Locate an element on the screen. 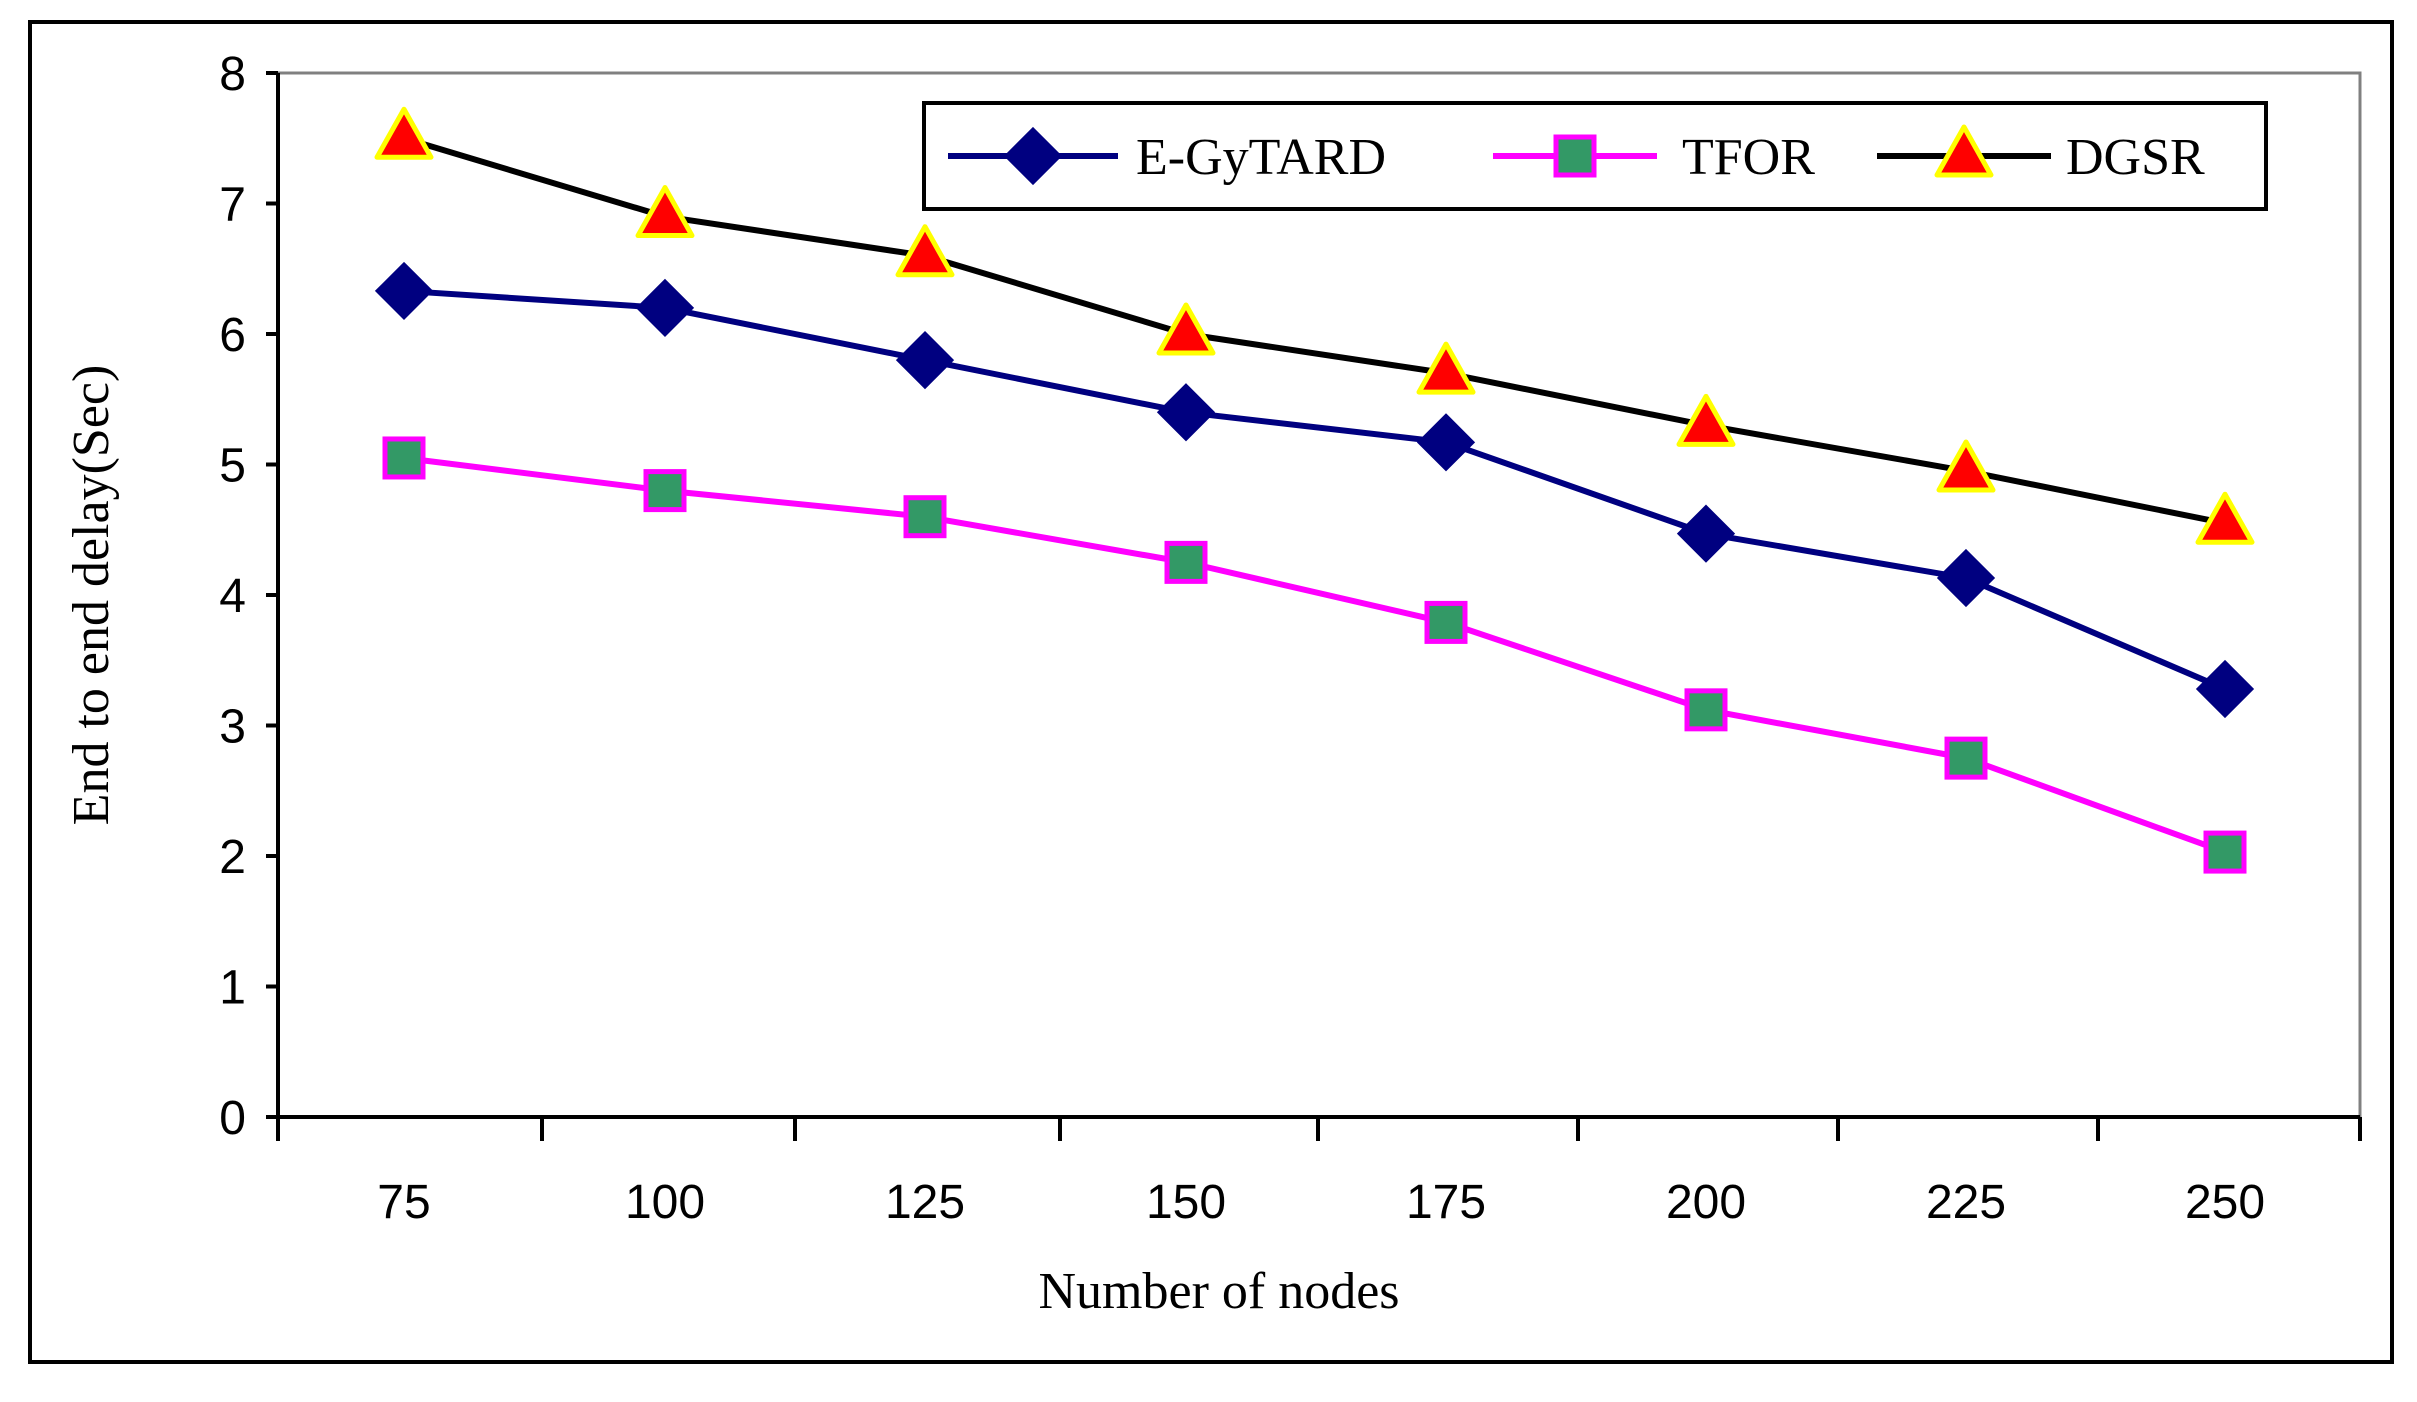 This screenshot has width=2417, height=1402. legend-marker-tfor is located at coordinates (1575, 156).